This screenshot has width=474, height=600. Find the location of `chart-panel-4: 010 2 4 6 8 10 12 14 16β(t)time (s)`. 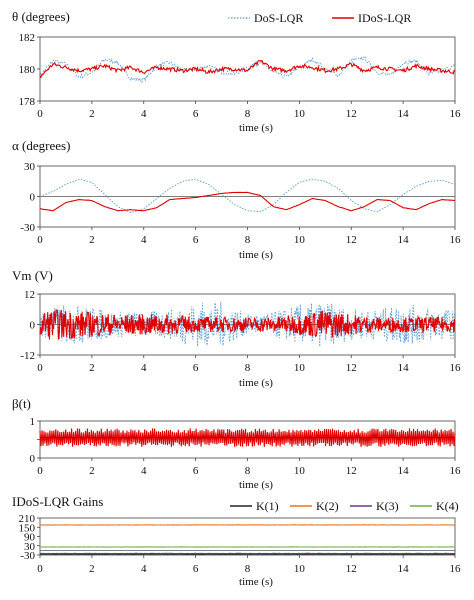

chart-panel-4: 010 2 4 6 8 10 12 14 16β(t)time (s) is located at coordinates (236, 443).